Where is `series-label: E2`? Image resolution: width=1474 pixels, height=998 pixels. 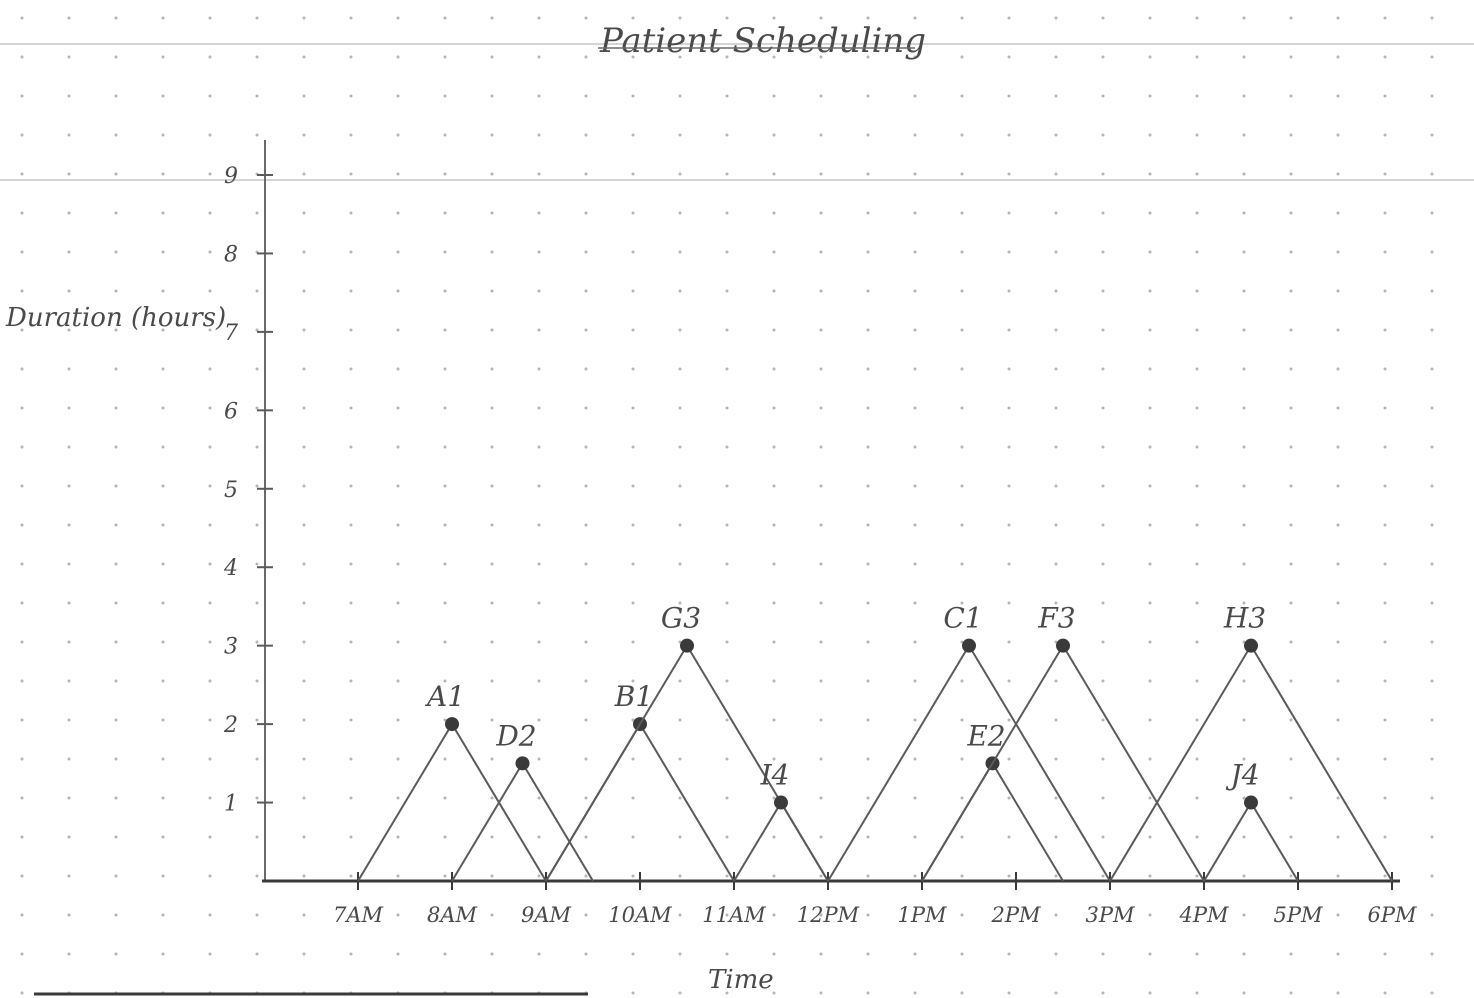 series-label: E2 is located at coordinates (985, 735).